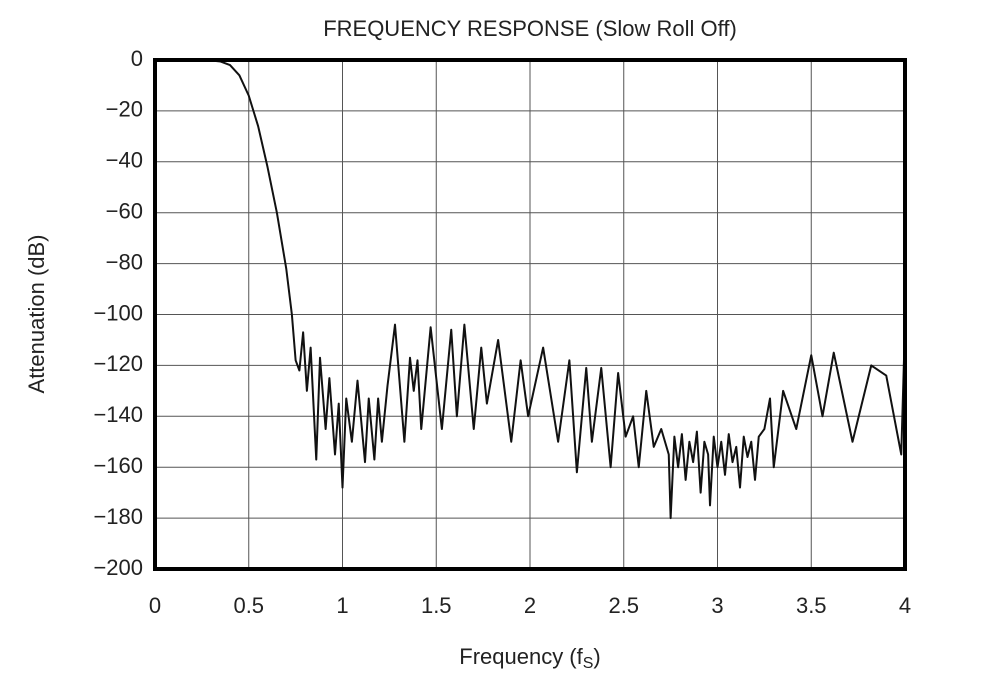 The width and height of the screenshot is (1000, 698). Describe the element at coordinates (124, 109) in the screenshot. I see `y-tick-label: −20` at that location.